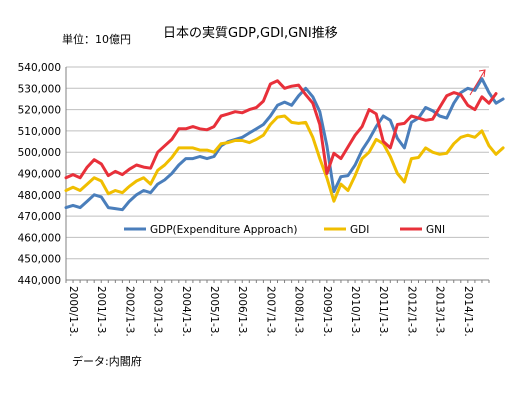 Image resolution: width=529 pixels, height=404 pixels. I want to click on y-tick-label: 520,000, so click(39, 111).